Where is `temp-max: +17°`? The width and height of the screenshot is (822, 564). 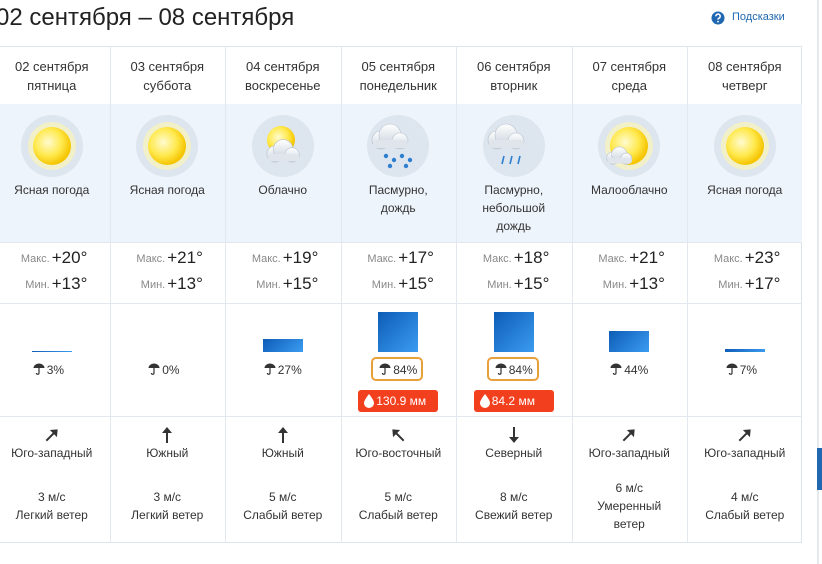 temp-max: +17° is located at coordinates (416, 257).